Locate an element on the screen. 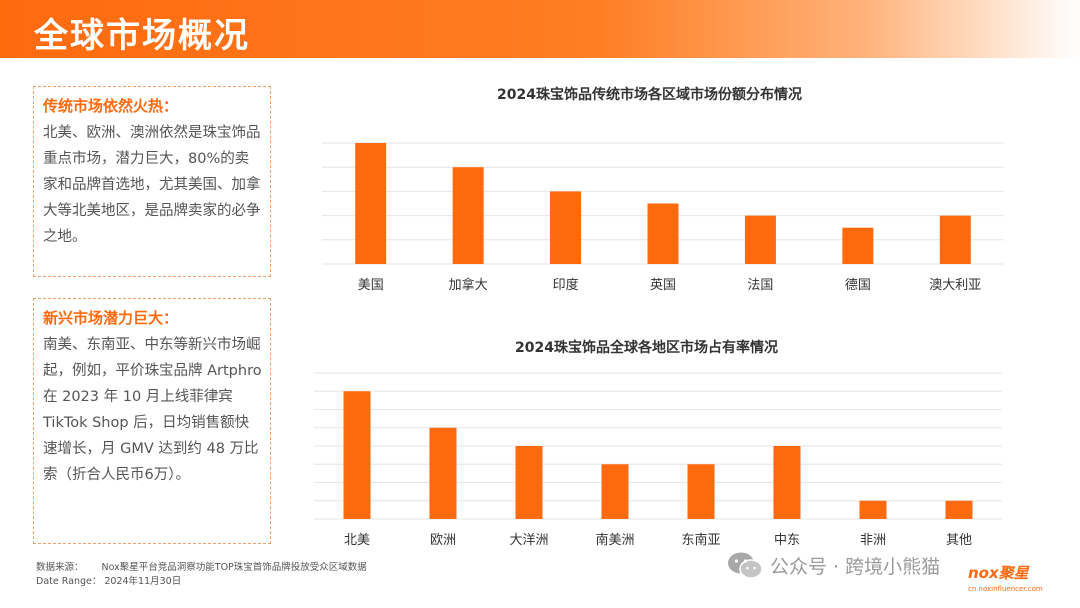  x-tick-label: 大洋洲 is located at coordinates (528, 540).